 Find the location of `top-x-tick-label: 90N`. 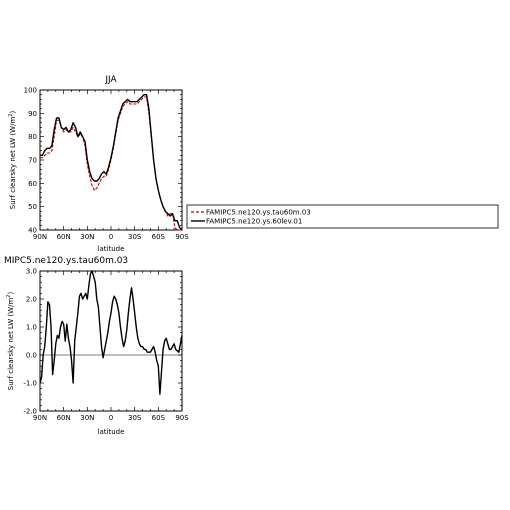

top-x-tick-label: 90N is located at coordinates (40, 237).